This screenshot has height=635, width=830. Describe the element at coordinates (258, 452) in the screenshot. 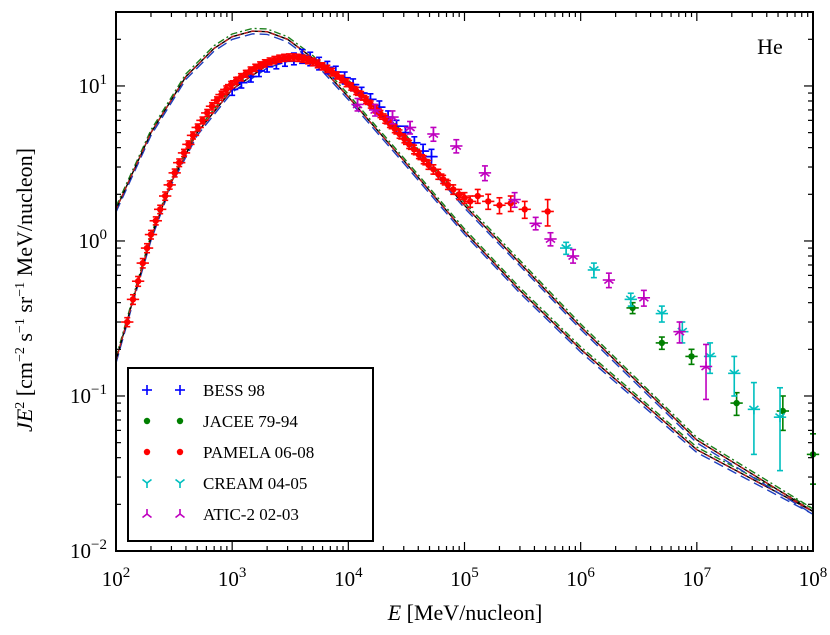

I see `legend-label: PAMELA 06-08` at that location.